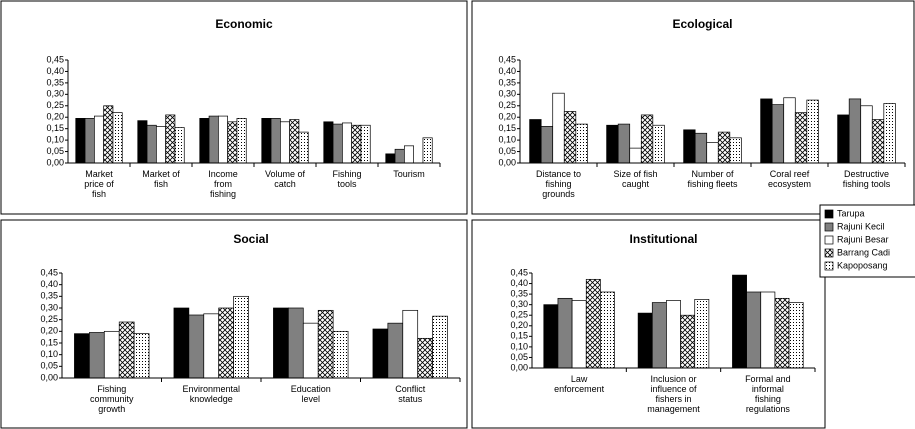 The width and height of the screenshot is (915, 429). Describe the element at coordinates (664, 239) in the screenshot. I see `chart-title: Institutional` at that location.